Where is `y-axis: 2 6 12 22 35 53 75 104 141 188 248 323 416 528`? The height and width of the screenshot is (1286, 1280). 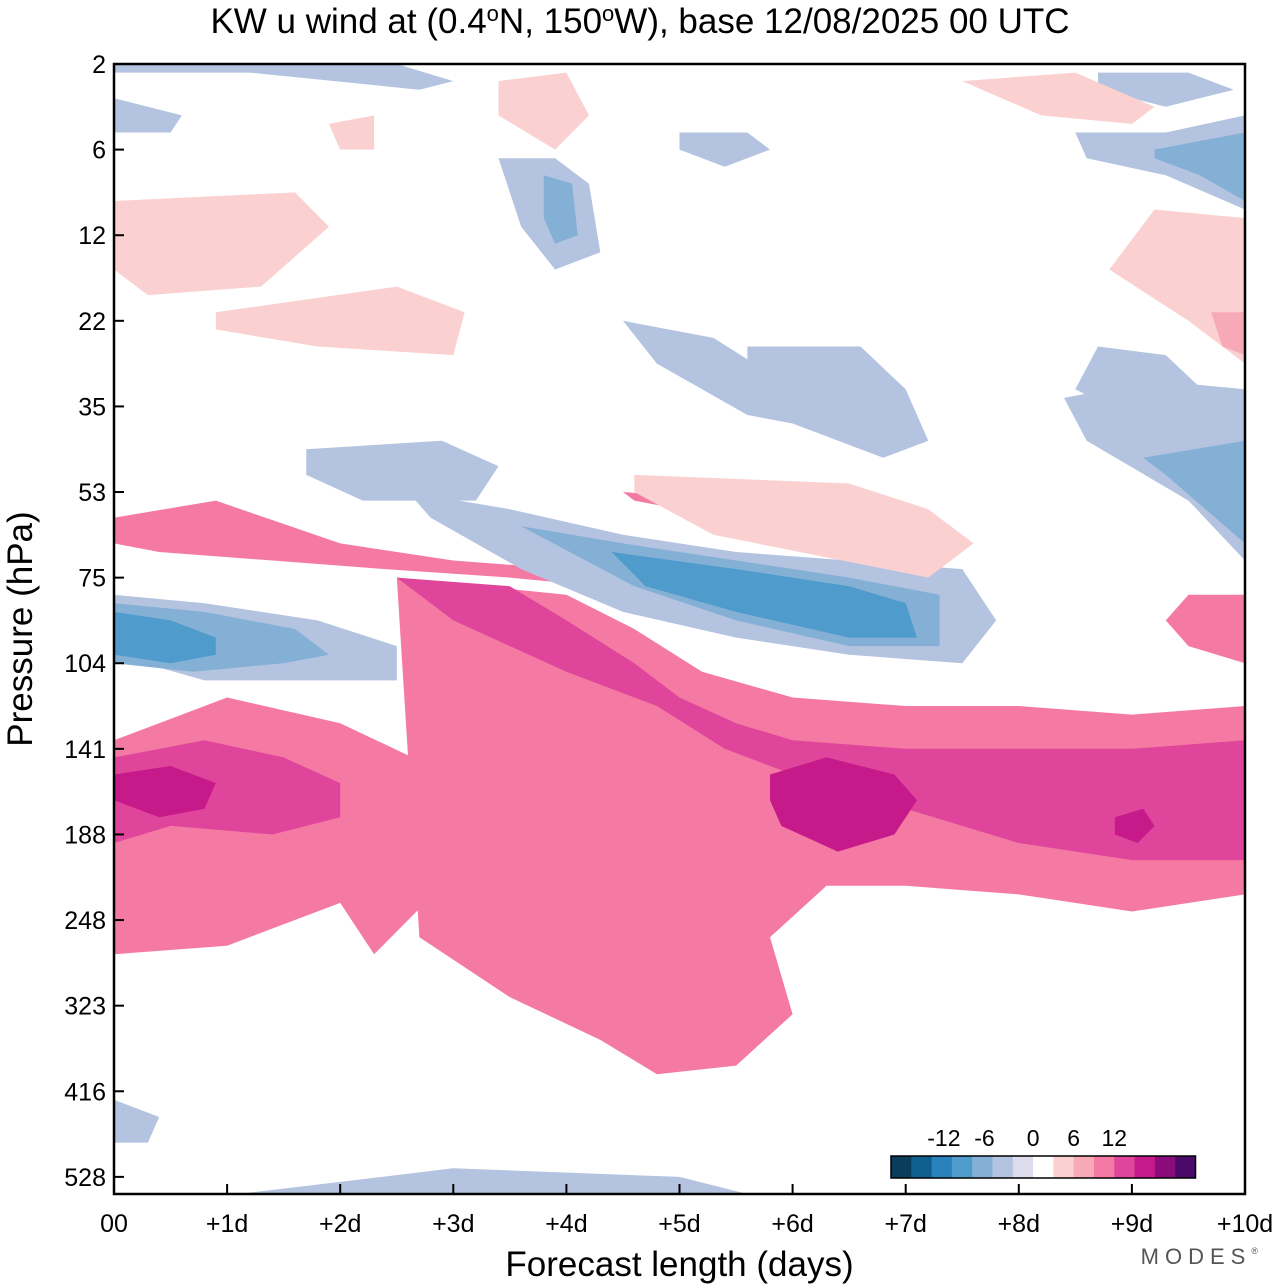
y-axis: 2 6 12 22 35 53 75 104 141 188 248 323 416 528 is located at coordinates (94, 621).